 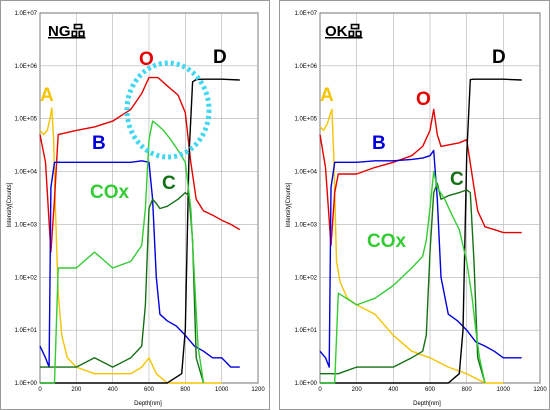 I want to click on ng-label-o: O, so click(x=146, y=59).